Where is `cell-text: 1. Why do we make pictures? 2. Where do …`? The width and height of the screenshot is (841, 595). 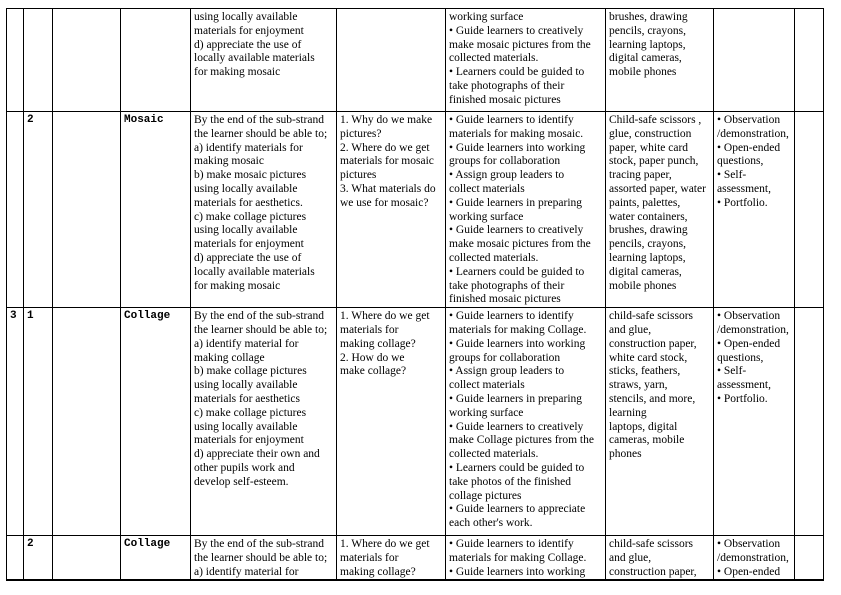
cell-text: 1. Why do we make pictures? 2. Where do … is located at coordinates (388, 161).